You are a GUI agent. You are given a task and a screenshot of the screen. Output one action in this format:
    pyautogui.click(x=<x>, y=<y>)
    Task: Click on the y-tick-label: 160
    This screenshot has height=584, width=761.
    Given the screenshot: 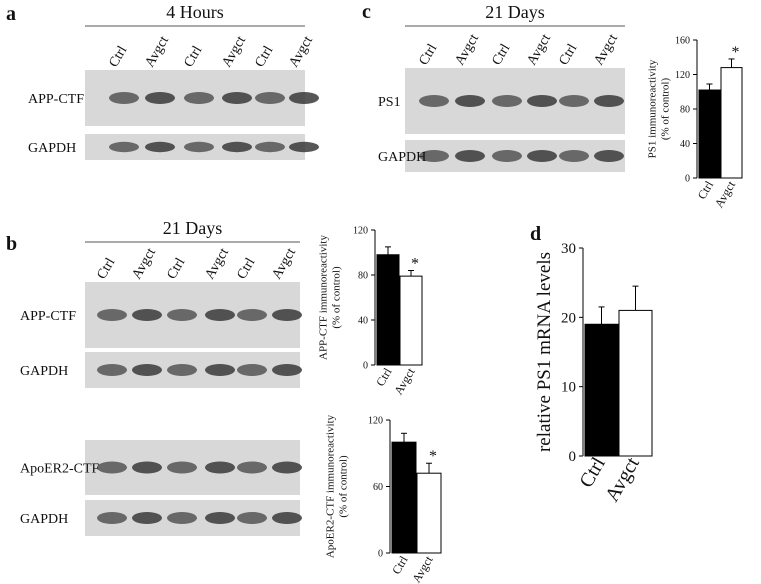 What is the action you would take?
    pyautogui.click(x=682, y=40)
    